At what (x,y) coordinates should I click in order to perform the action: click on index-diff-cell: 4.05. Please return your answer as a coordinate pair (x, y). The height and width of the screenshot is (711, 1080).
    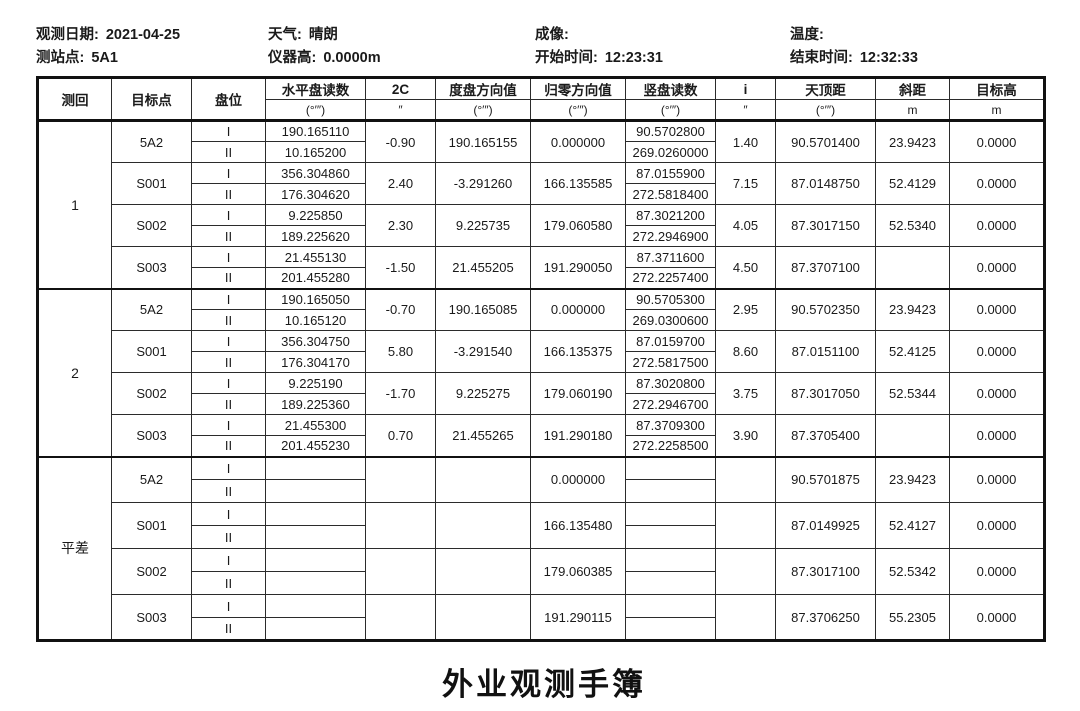
    Looking at the image, I should click on (745, 225).